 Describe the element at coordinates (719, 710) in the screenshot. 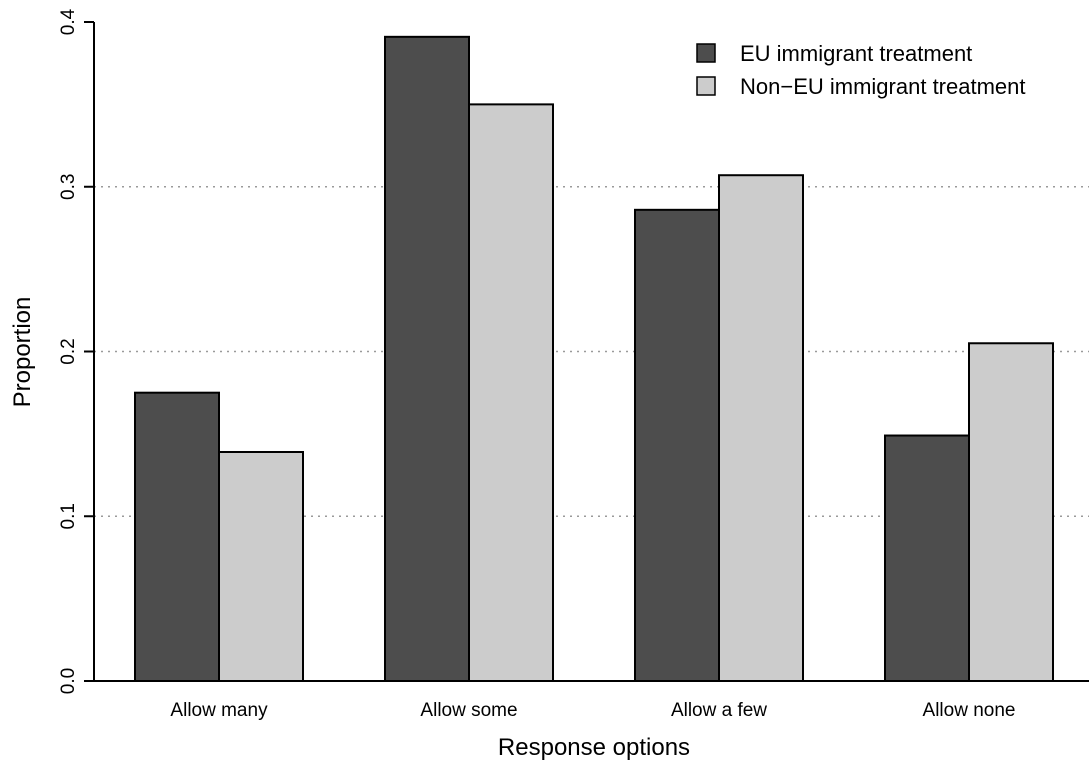

I see `x-tick-label: Allow a few` at that location.